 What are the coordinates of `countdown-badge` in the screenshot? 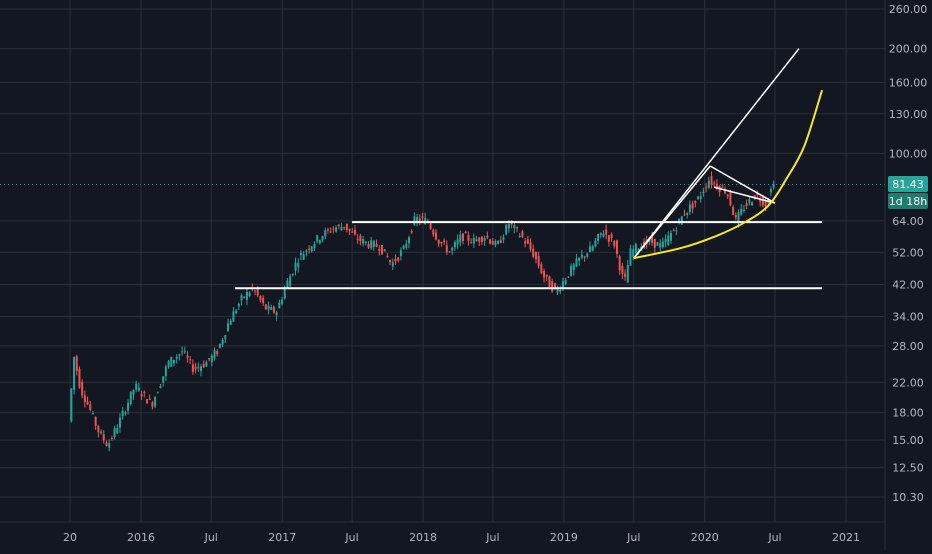 It's located at (908, 201).